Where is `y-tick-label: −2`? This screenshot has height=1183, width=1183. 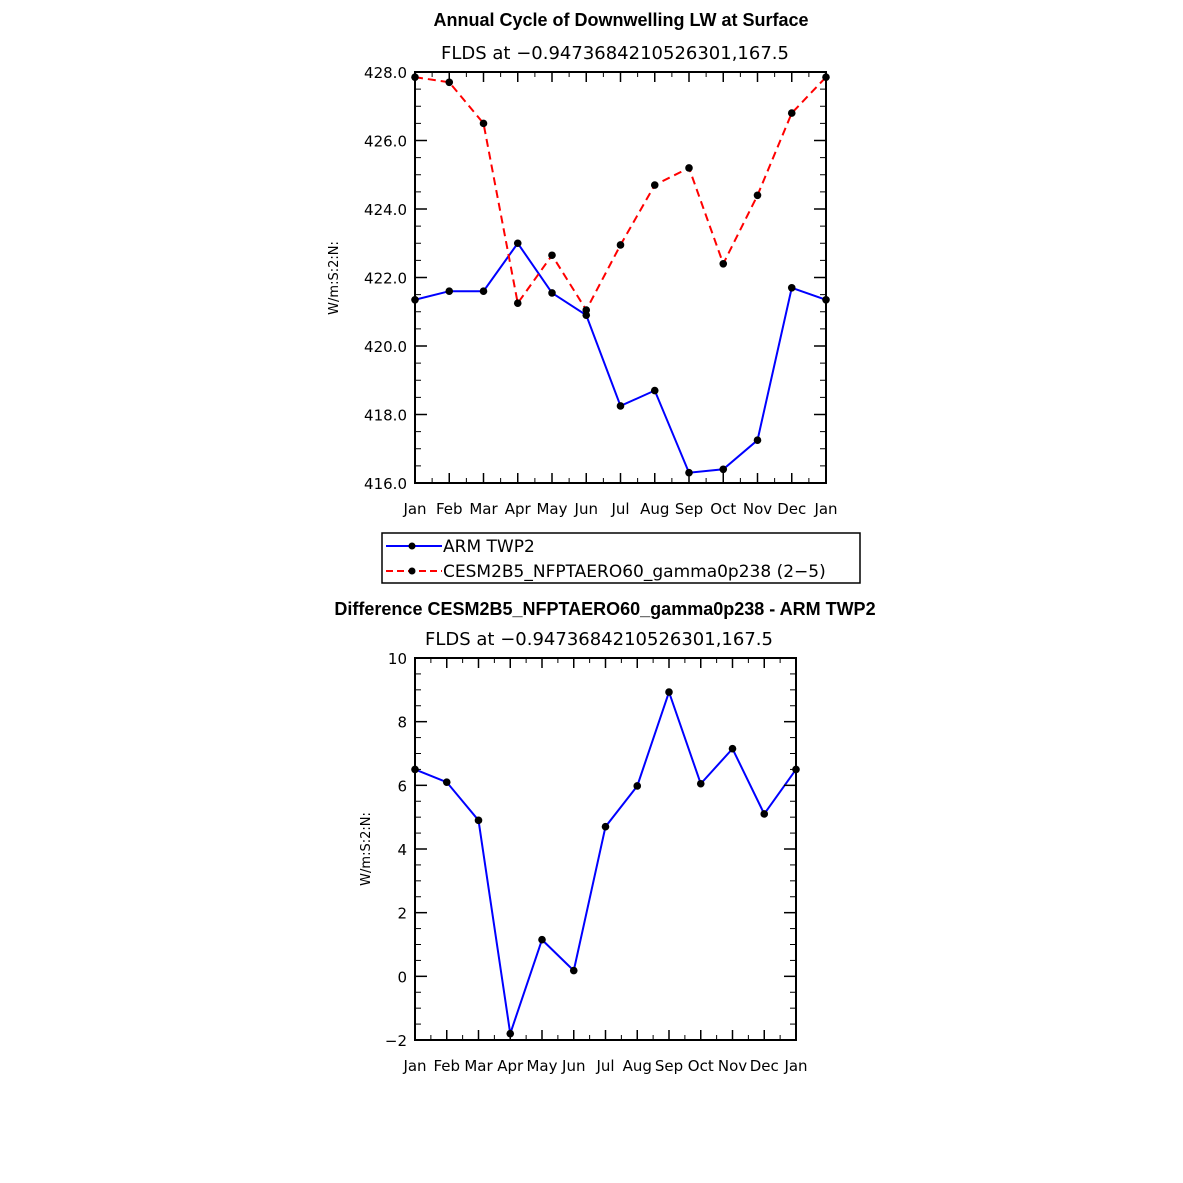
y-tick-label: −2 is located at coordinates (396, 1041).